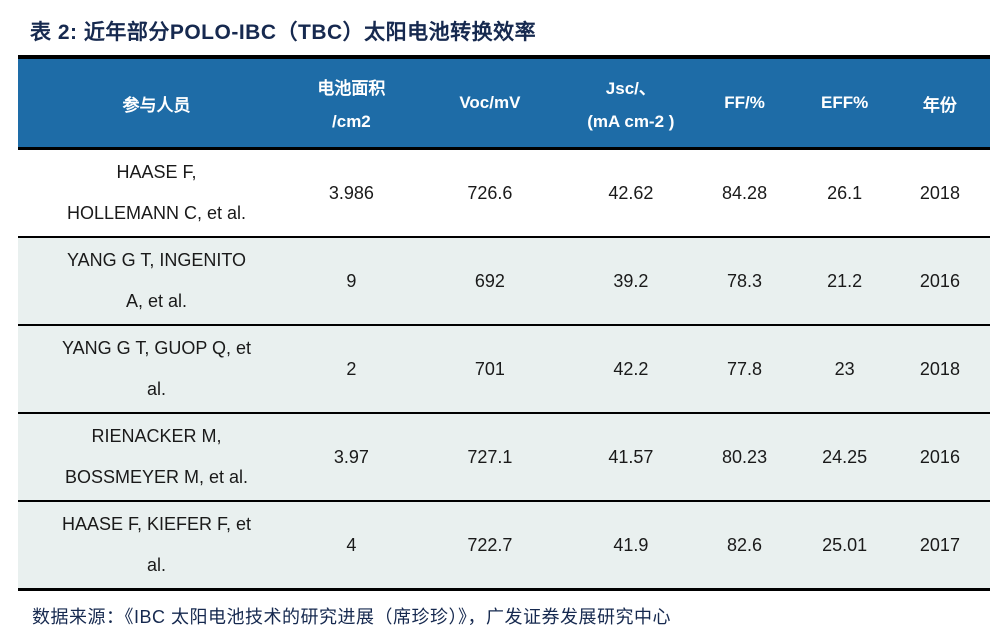 The width and height of the screenshot is (1005, 629). I want to click on ff-cell: 80.23, so click(744, 456).